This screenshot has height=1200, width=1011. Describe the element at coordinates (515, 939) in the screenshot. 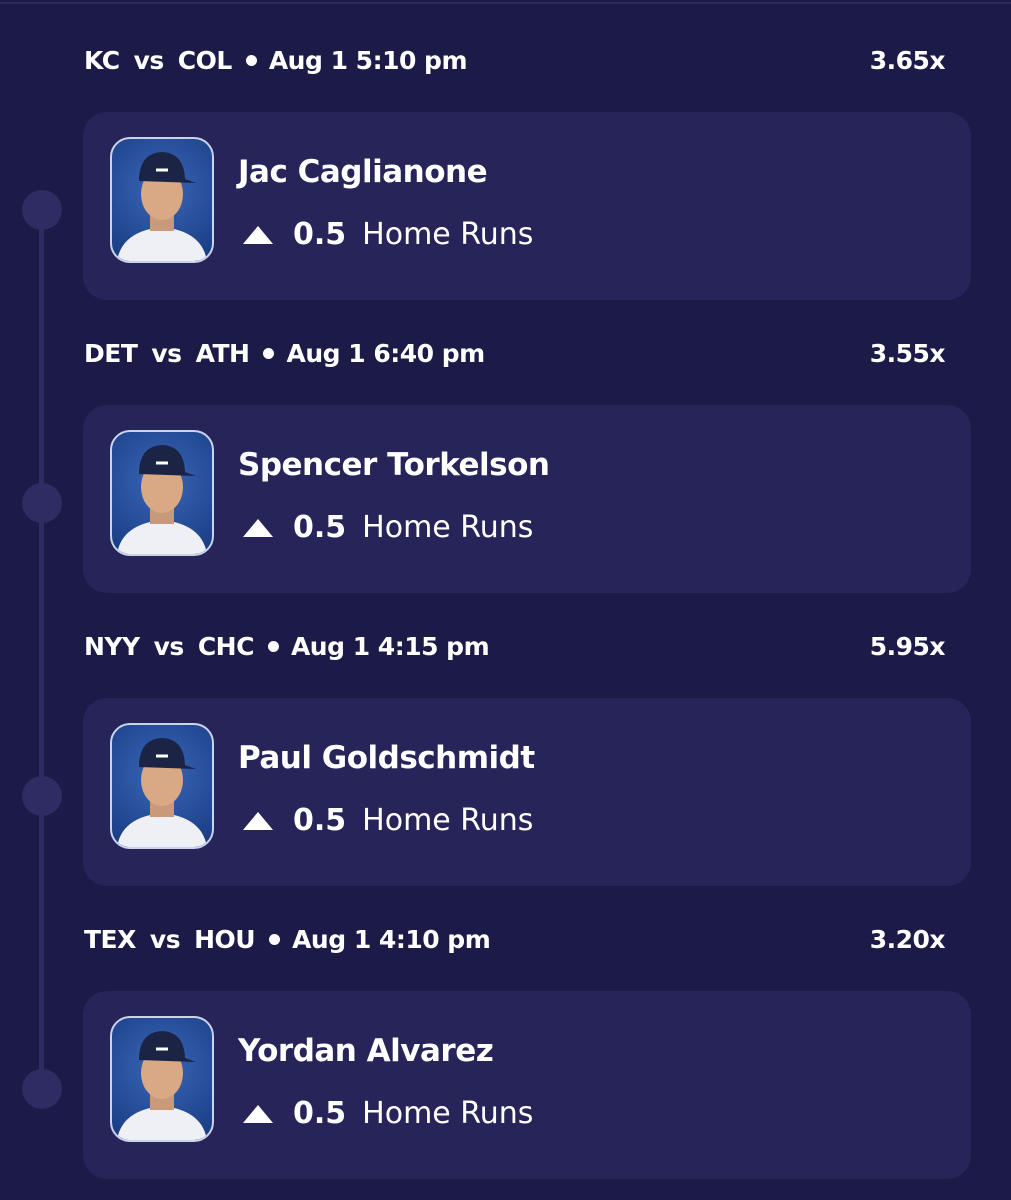

I see `game-header: TEX vs HOU Aug 1 4:10 pm 3.20x` at that location.